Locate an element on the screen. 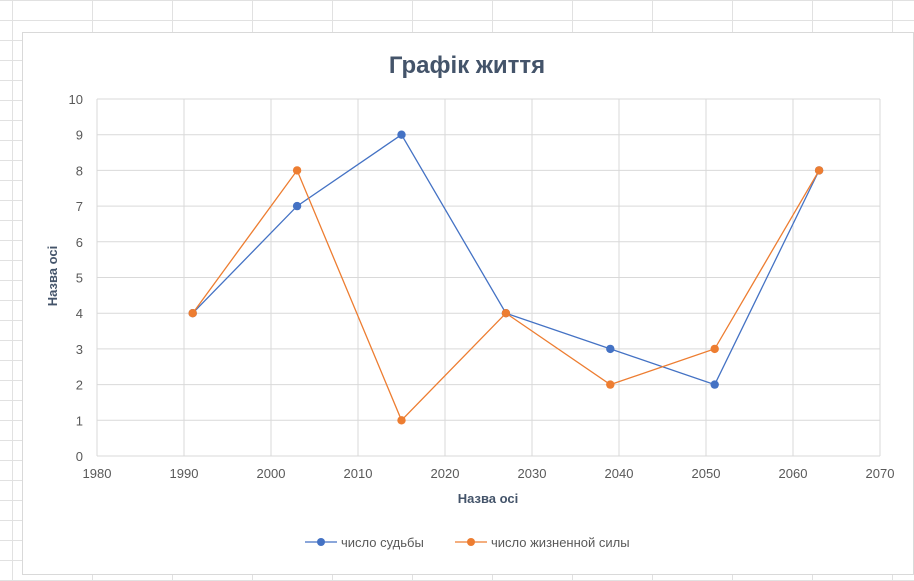 The height and width of the screenshot is (581, 914). x-tick-label: 2070 is located at coordinates (880, 473).